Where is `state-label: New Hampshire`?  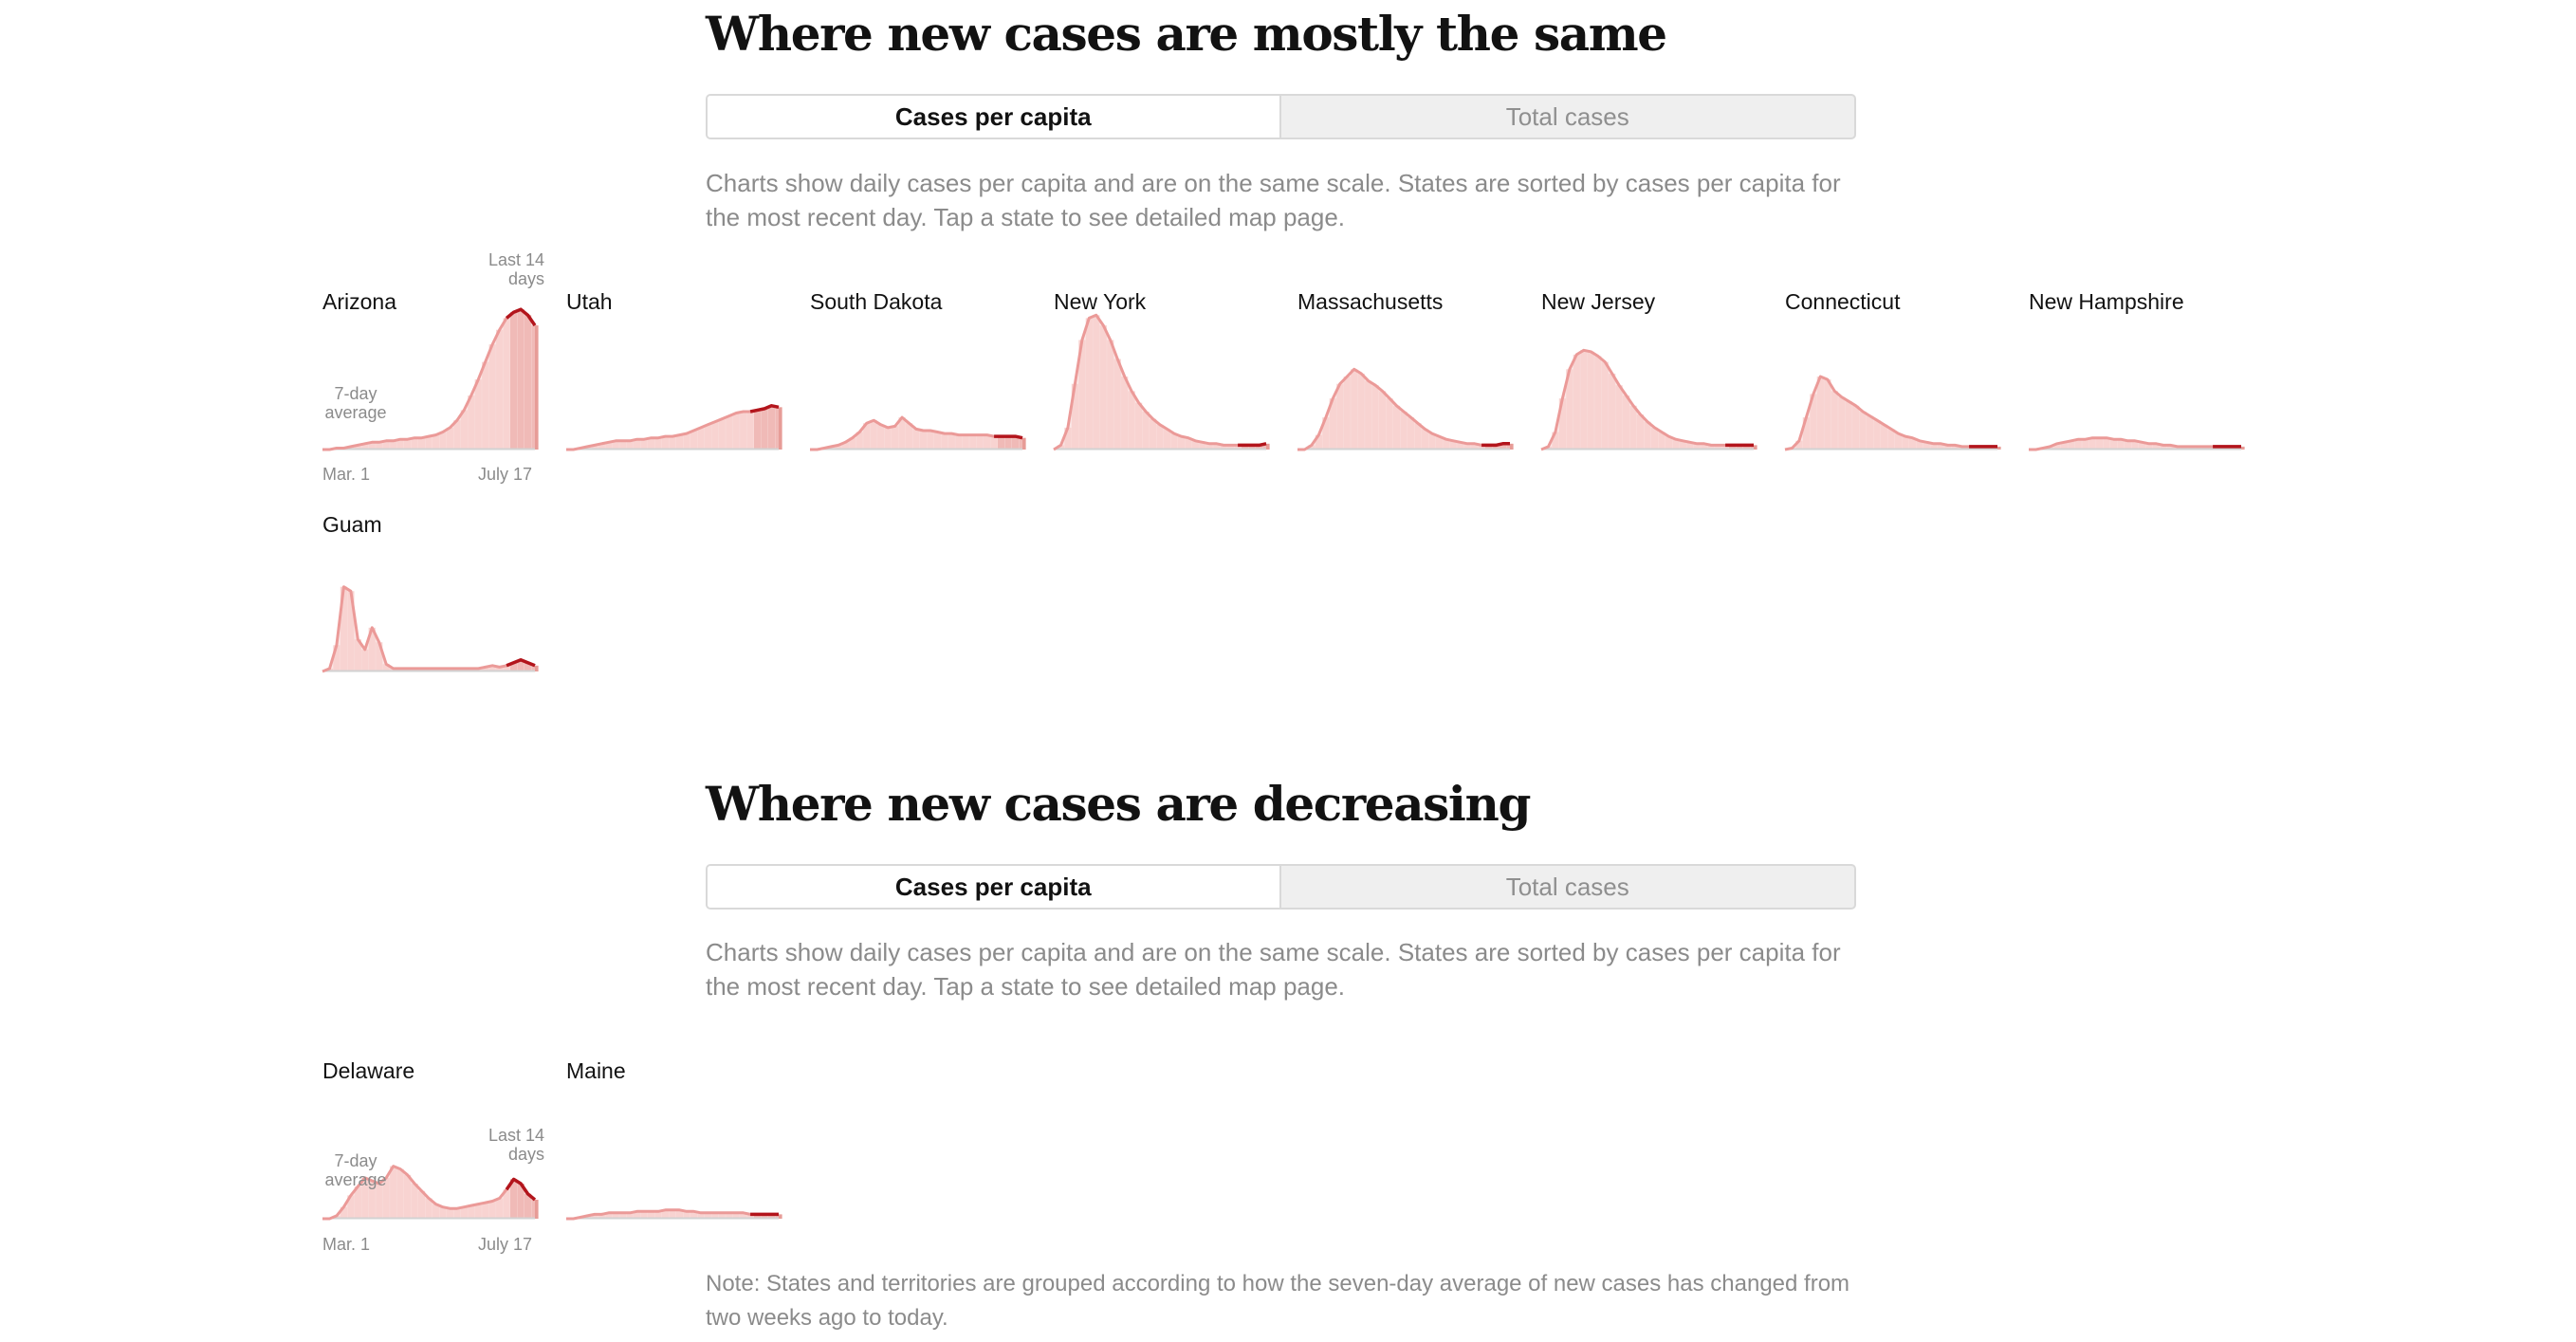
state-label: New Hampshire is located at coordinates (2106, 301).